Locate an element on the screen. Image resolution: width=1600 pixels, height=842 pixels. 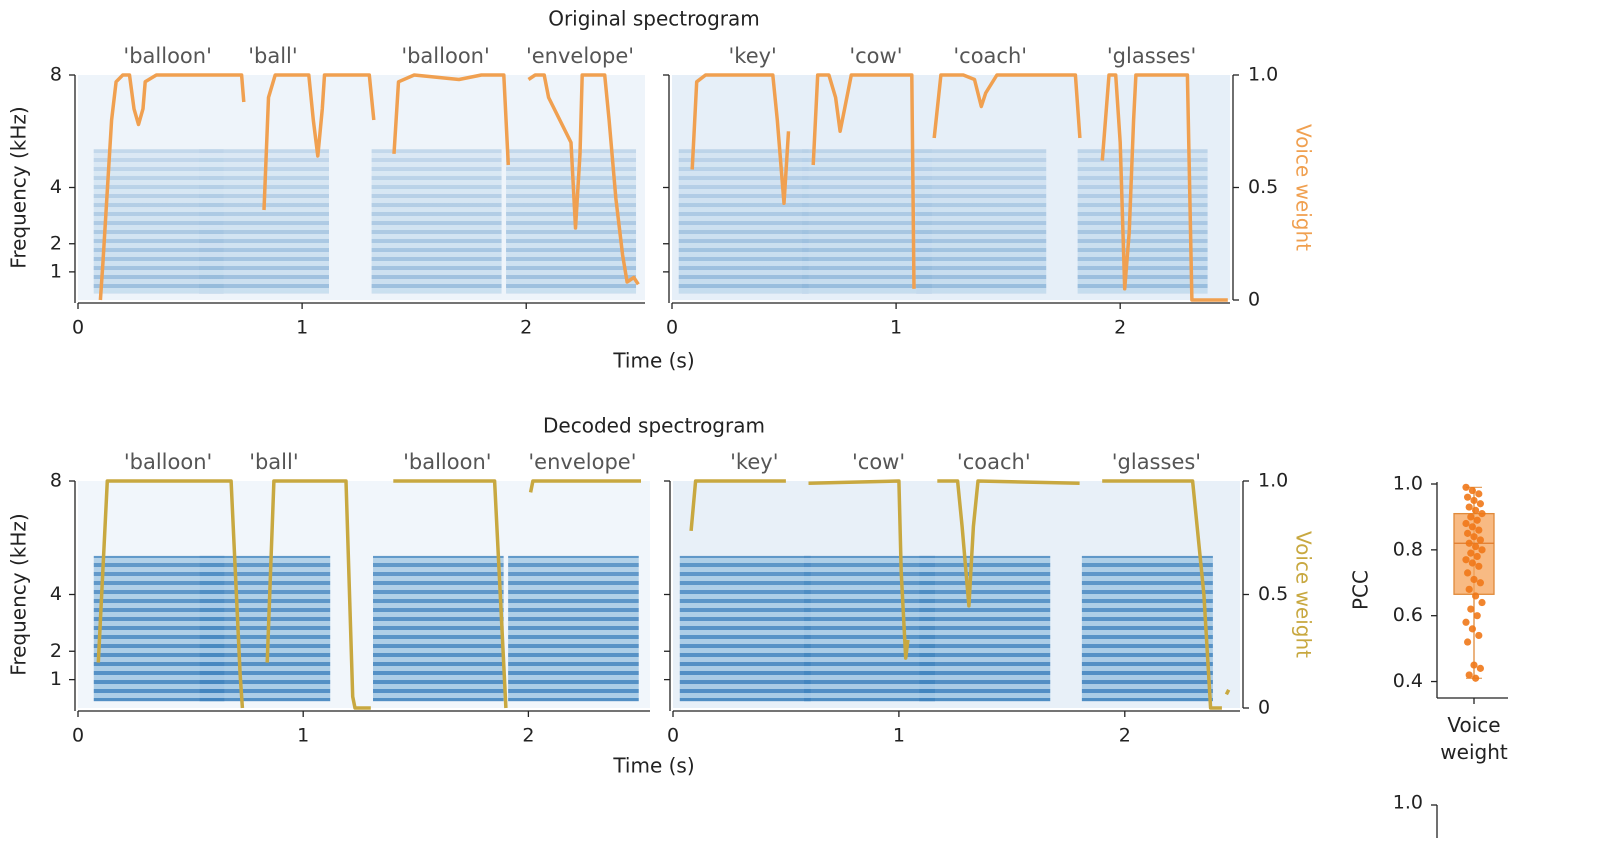
word-label: 'ball' is located at coordinates (272, 56).